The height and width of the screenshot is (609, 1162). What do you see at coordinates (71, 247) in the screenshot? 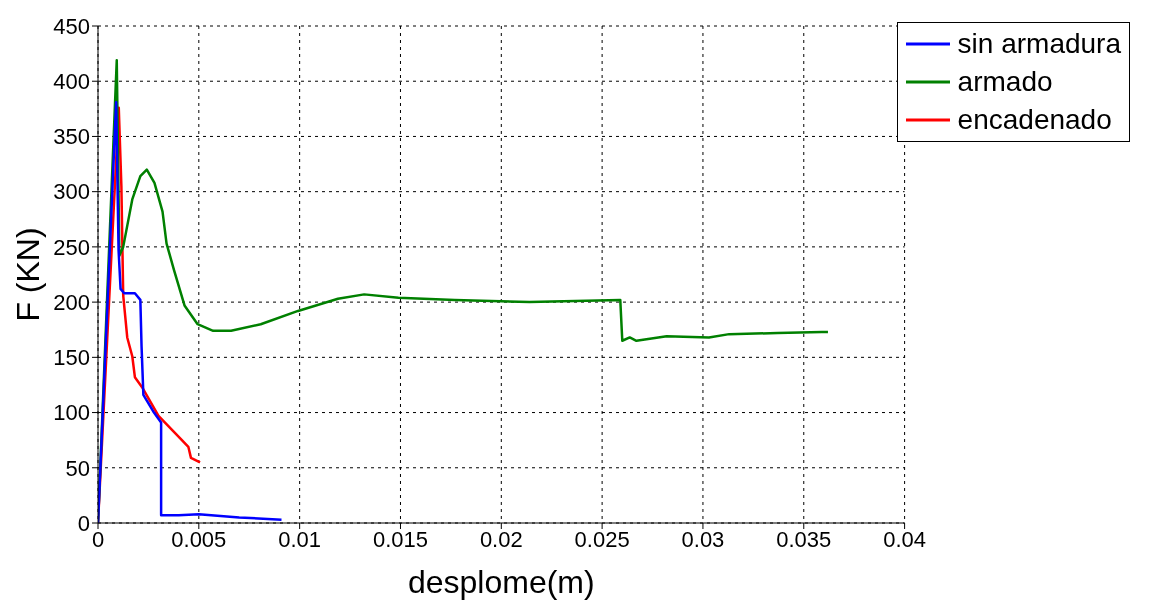
I see `y-tick-label: 250` at bounding box center [71, 247].